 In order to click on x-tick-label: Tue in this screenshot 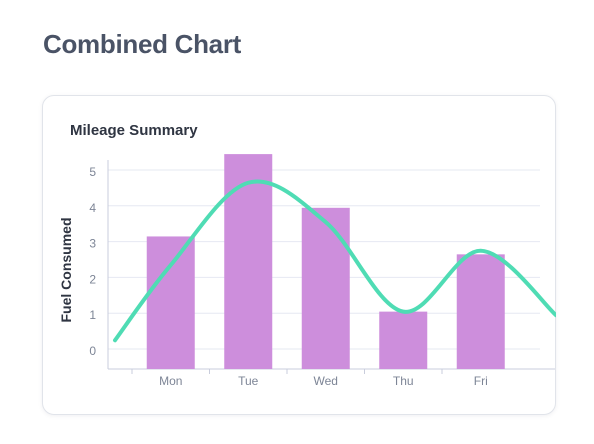, I will do `click(248, 381)`.